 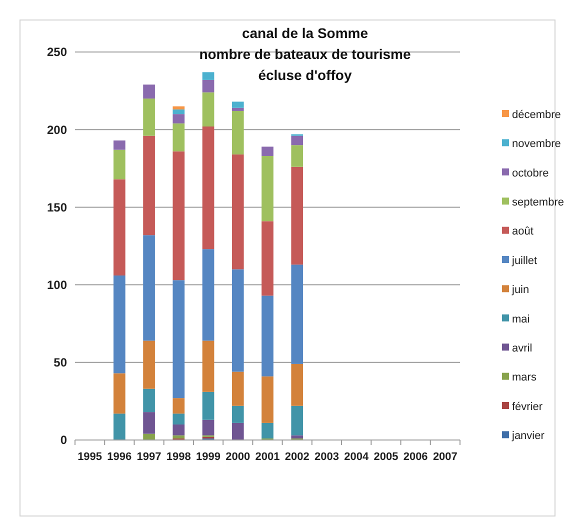 I want to click on x-tick-label: 1997, so click(x=149, y=457).